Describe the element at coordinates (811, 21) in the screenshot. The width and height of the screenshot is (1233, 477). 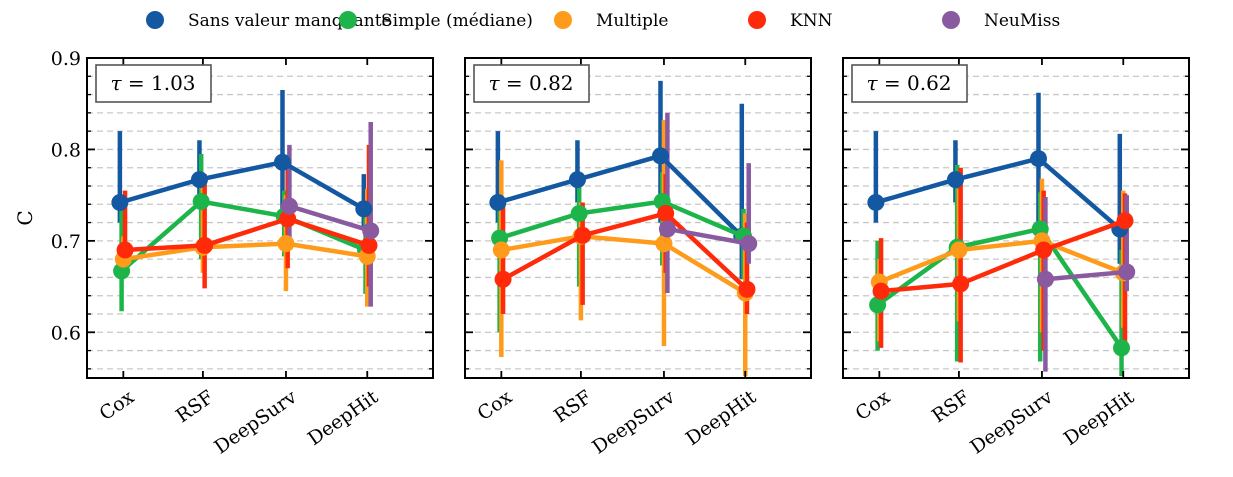
I see `legend-3-label: KNN` at that location.